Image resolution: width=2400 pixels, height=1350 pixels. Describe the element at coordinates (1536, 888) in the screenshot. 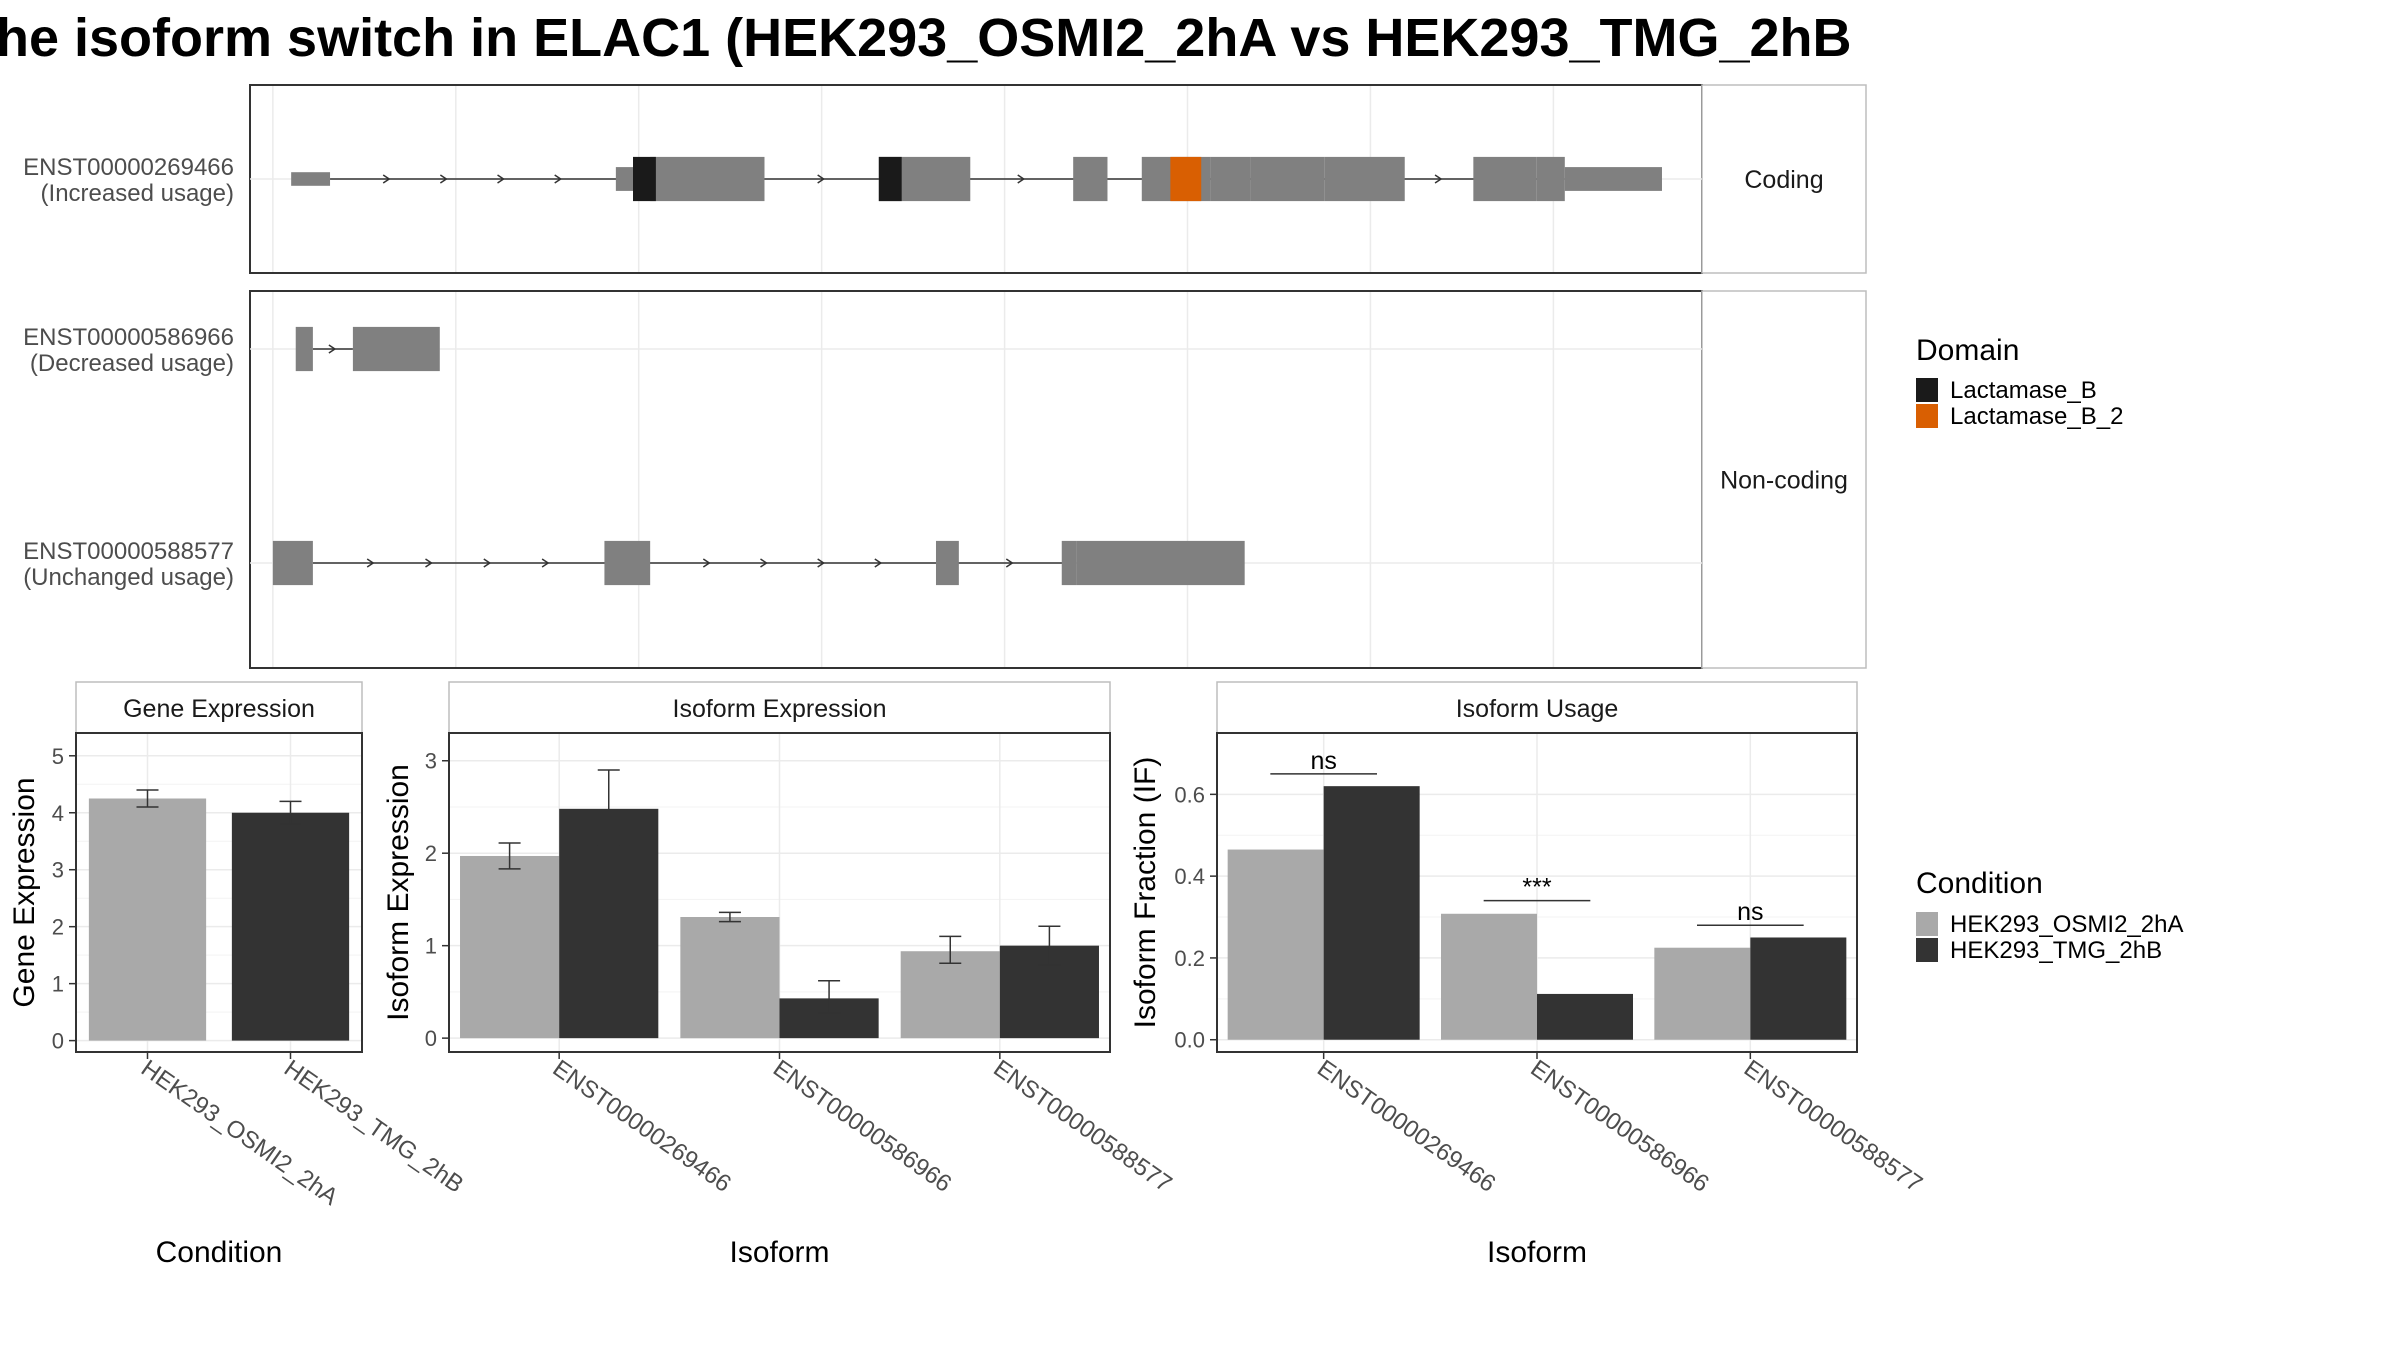

I see `significance-label: ***` at that location.